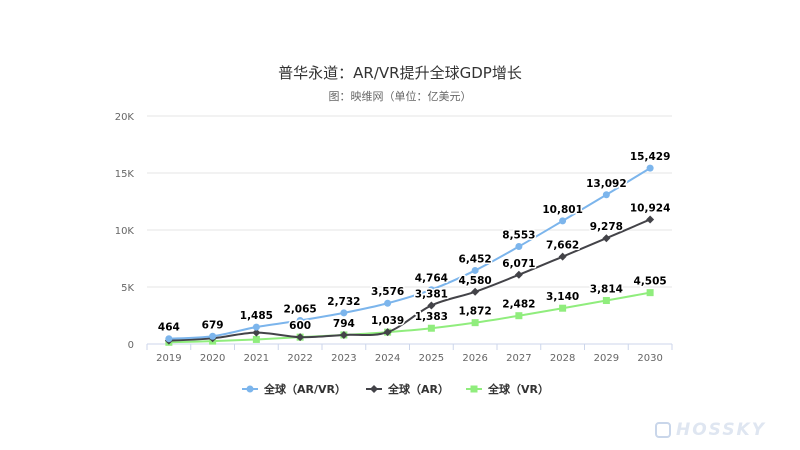 The width and height of the screenshot is (800, 450). Describe the element at coordinates (344, 324) in the screenshot. I see `data-label: 794` at that location.